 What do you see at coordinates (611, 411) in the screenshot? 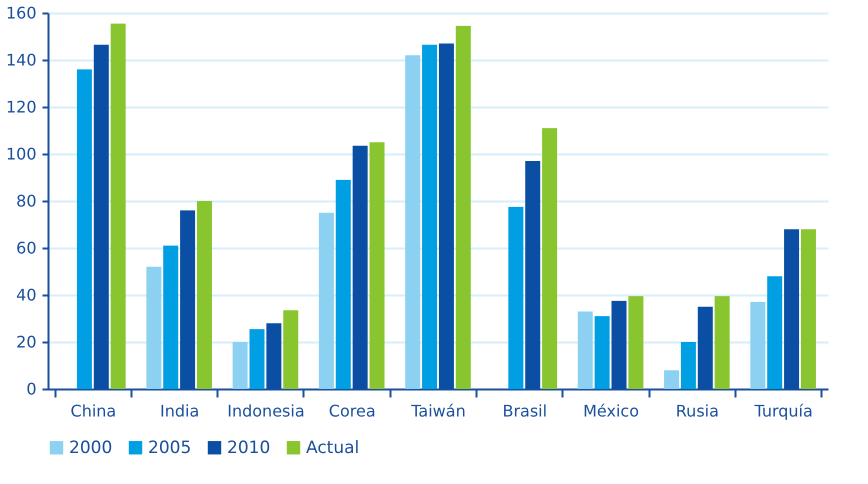
I see `x-tick-label: México` at bounding box center [611, 411].